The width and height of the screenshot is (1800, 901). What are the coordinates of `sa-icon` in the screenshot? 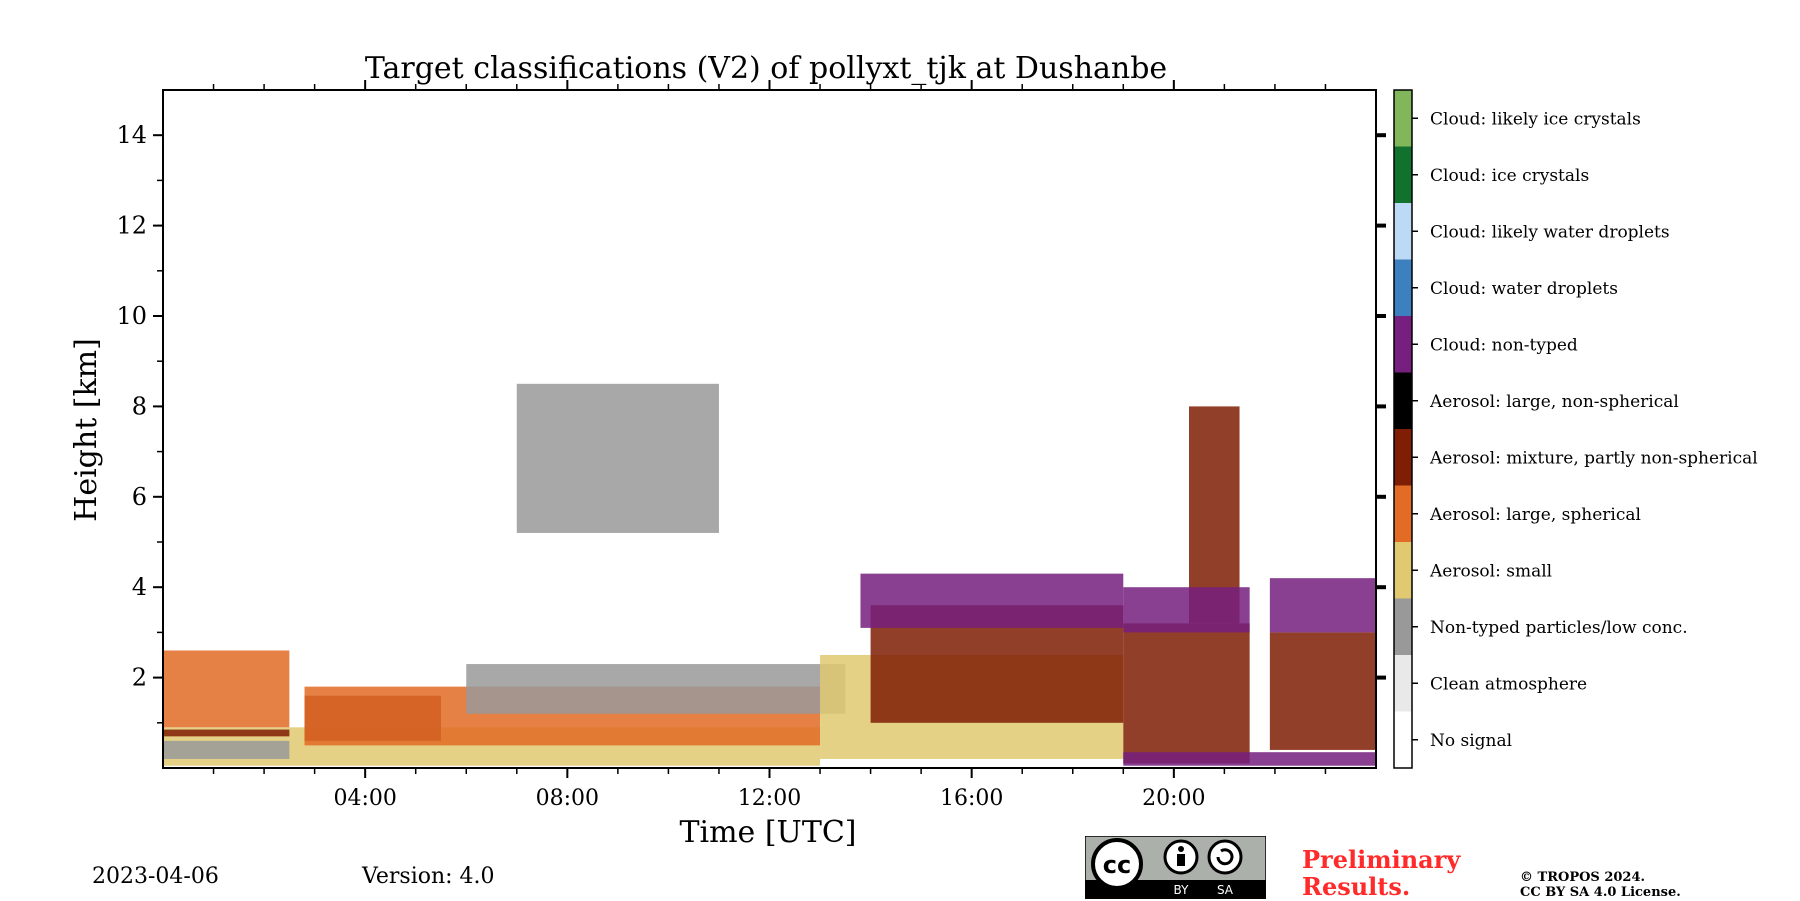 It's located at (1225, 857).